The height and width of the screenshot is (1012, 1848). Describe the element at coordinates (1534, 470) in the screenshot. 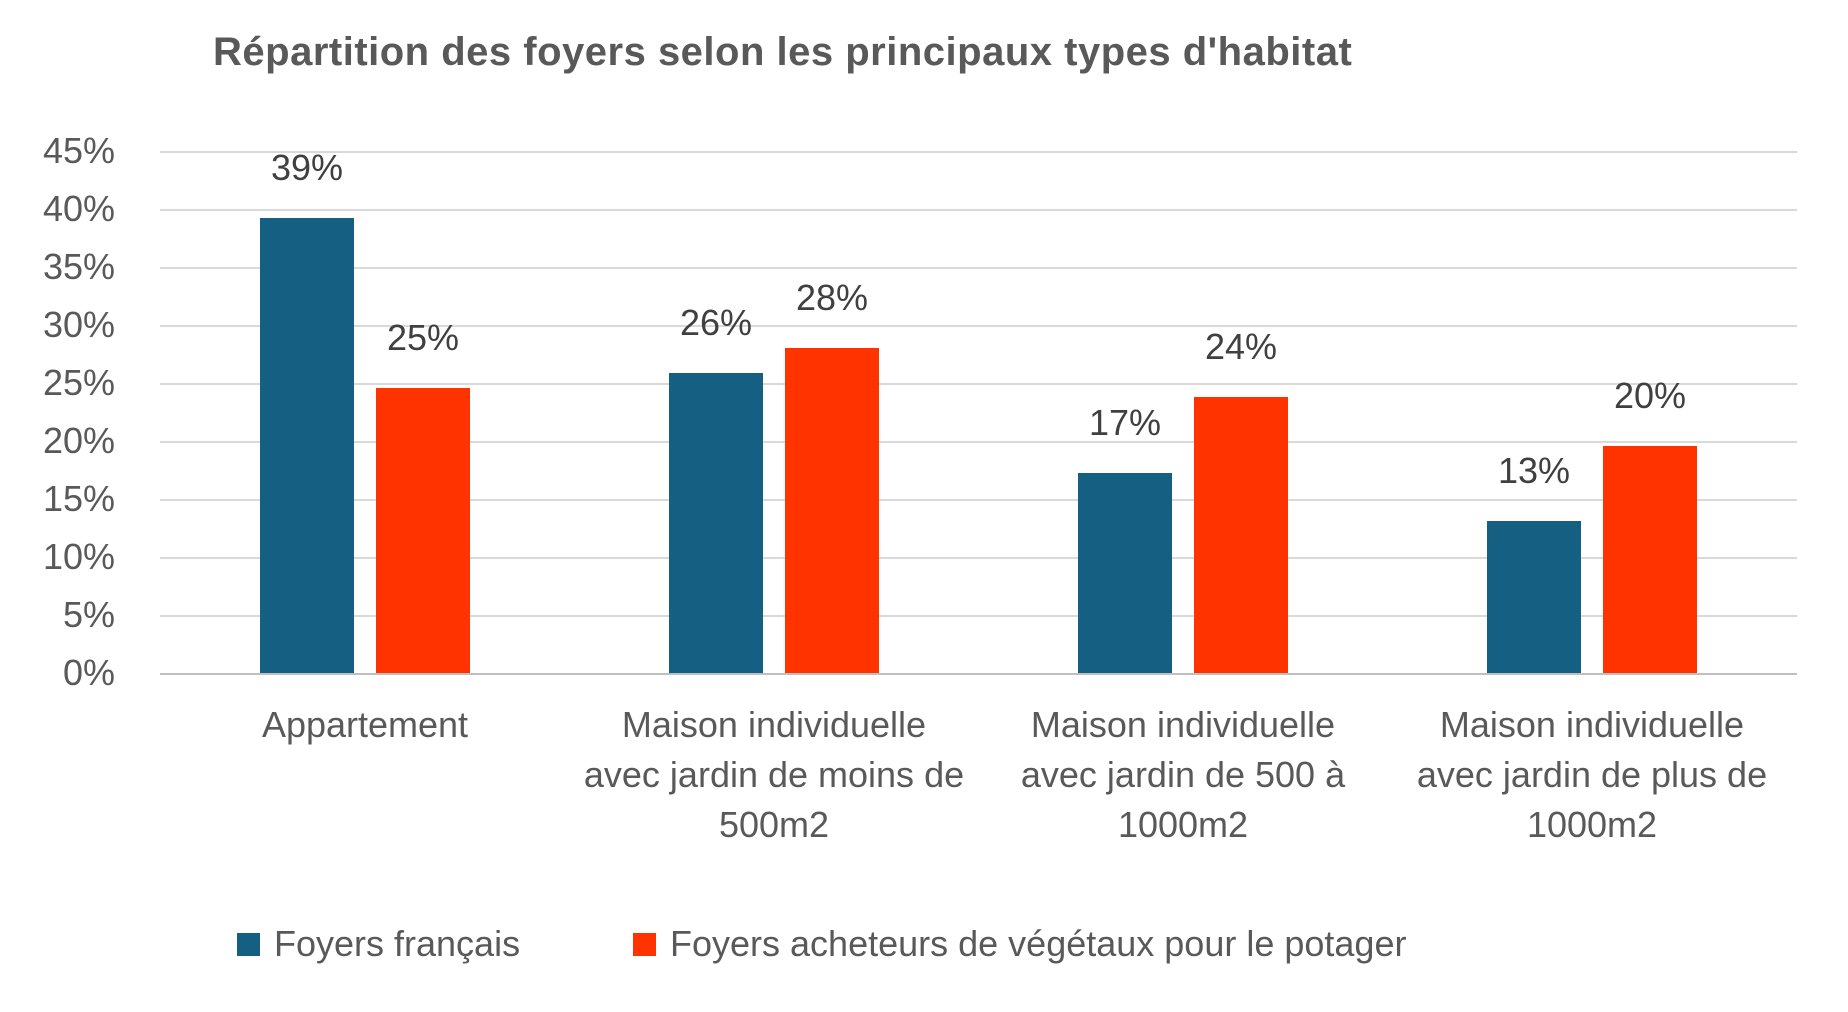

I see `data-label: 13%` at that location.